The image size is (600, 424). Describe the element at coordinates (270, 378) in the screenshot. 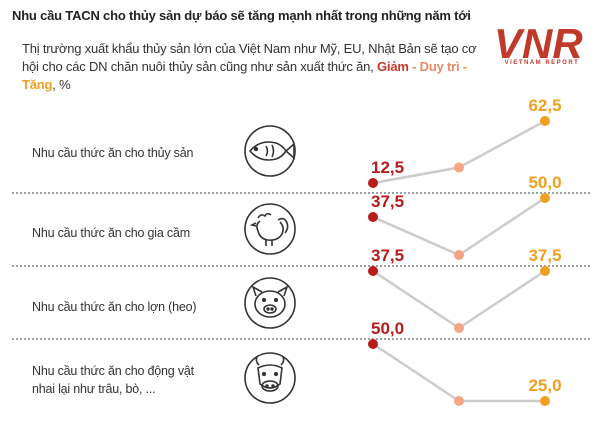

I see `cow-icon` at that location.